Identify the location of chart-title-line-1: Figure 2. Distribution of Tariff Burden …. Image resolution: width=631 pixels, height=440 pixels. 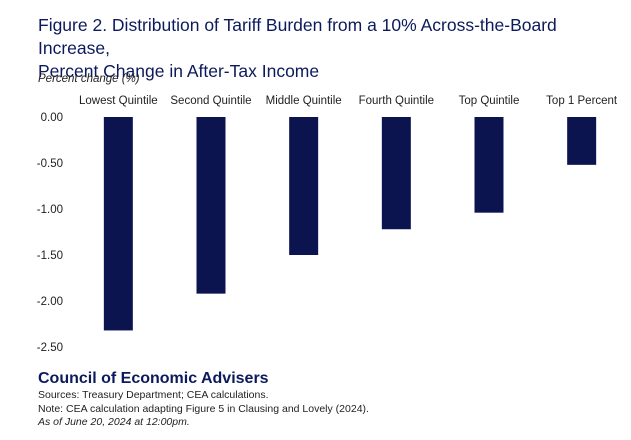
(297, 36).